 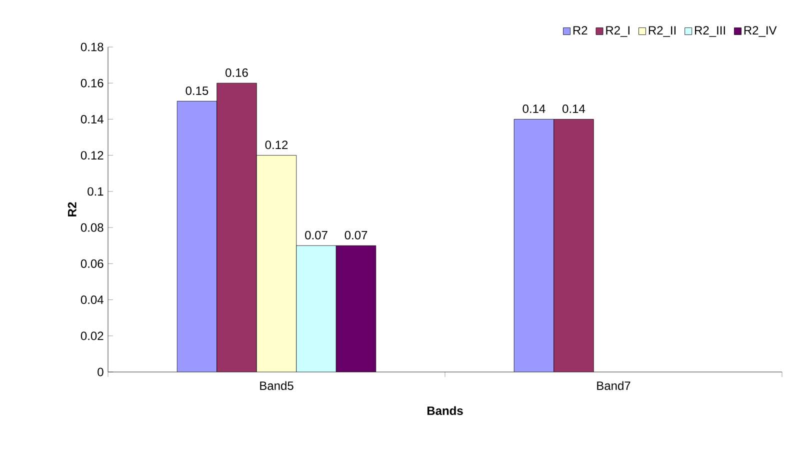 What do you see at coordinates (277, 385) in the screenshot?
I see `x-tick-label: Band5` at bounding box center [277, 385].